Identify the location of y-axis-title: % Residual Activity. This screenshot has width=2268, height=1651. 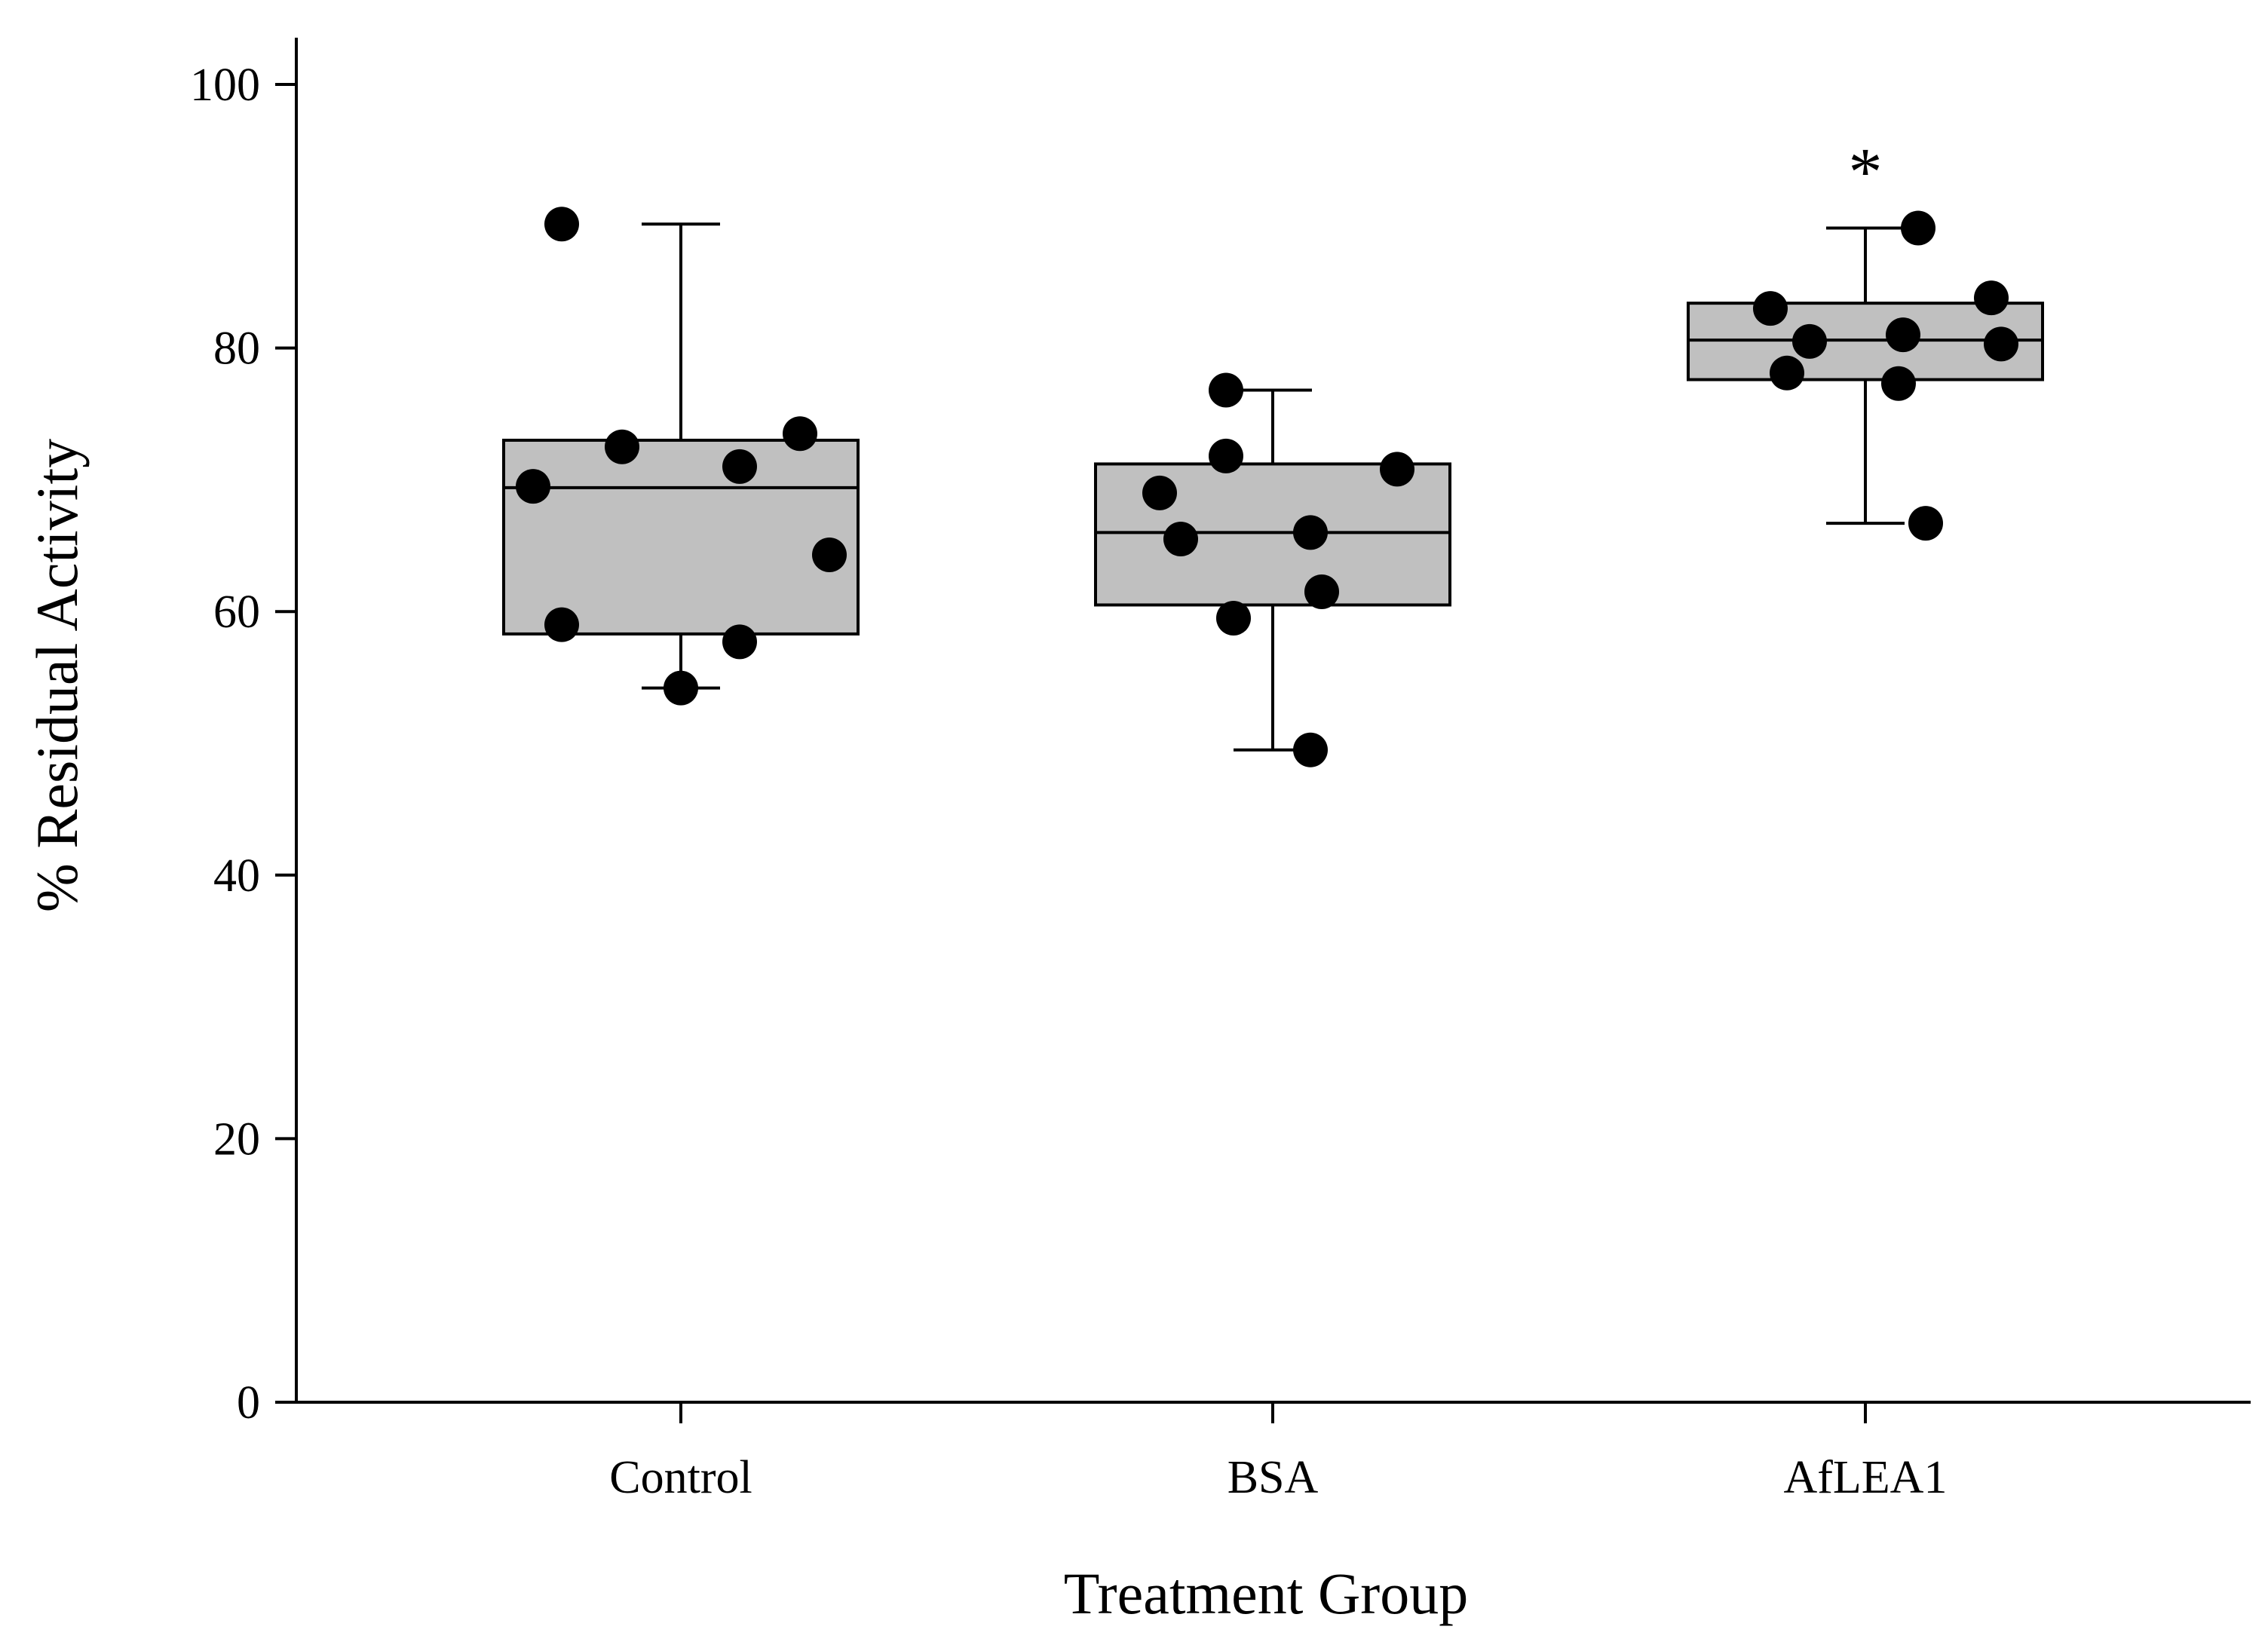
(57, 675).